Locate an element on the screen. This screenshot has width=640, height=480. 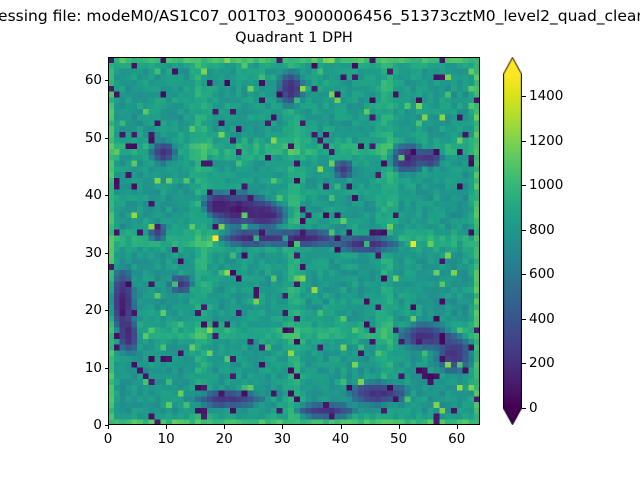
x-tick-label: 10 is located at coordinates (166, 439).